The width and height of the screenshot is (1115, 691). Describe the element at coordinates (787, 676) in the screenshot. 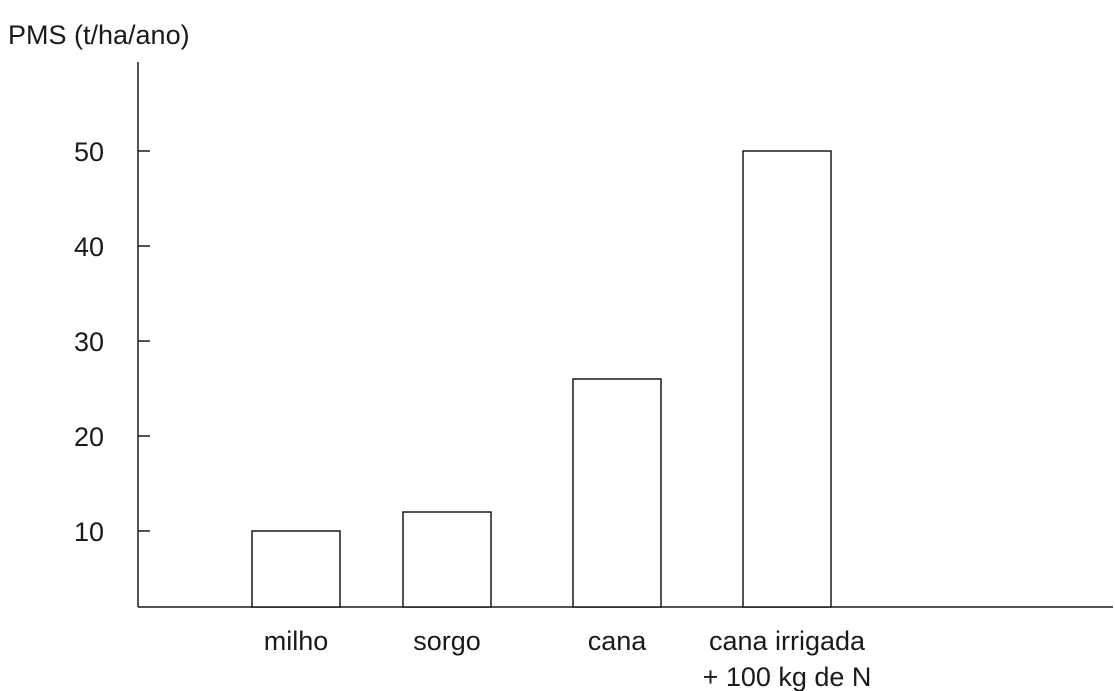

I see `x-tick-label: + 100 kg de N` at that location.